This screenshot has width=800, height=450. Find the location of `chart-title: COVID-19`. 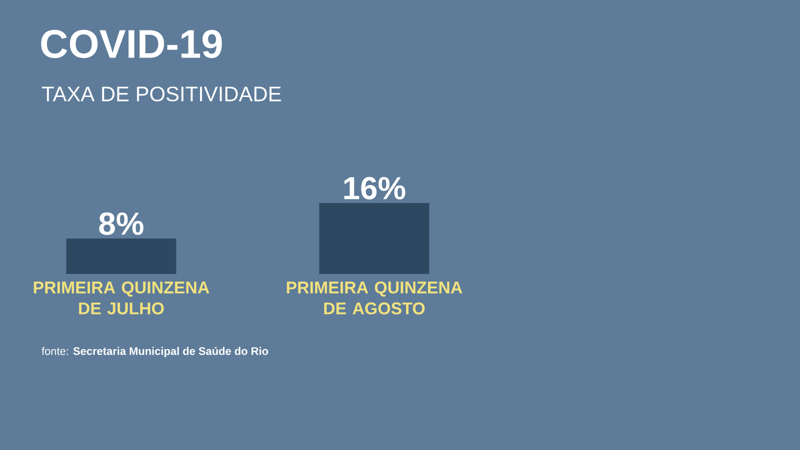

chart-title: COVID-19 is located at coordinates (131, 44).